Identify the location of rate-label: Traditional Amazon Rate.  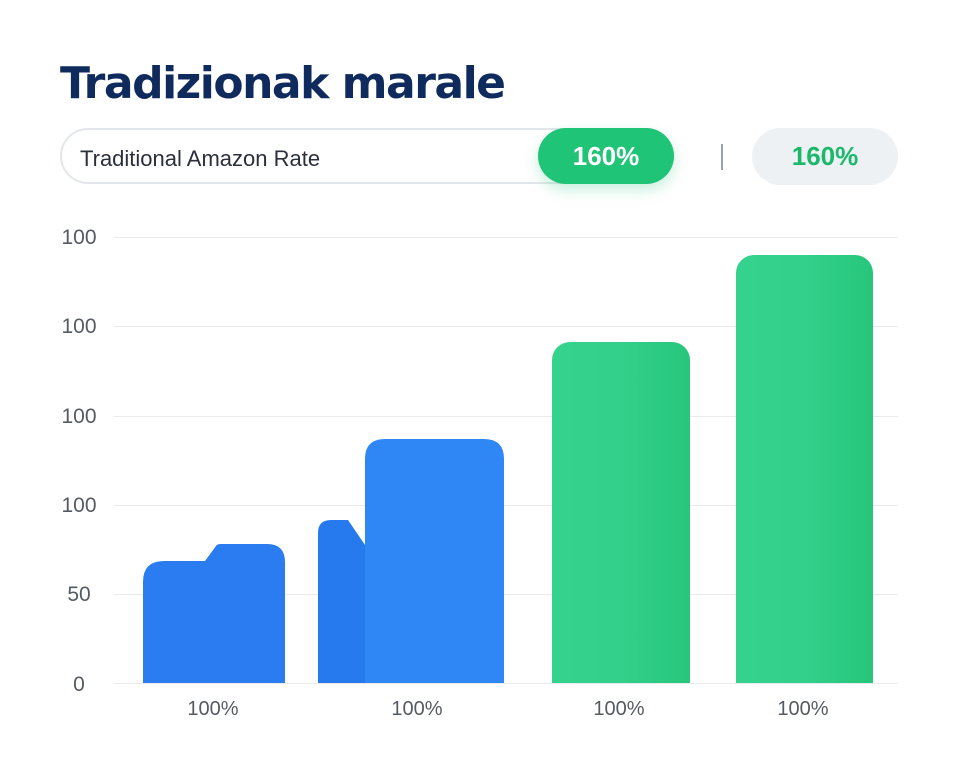
(200, 158).